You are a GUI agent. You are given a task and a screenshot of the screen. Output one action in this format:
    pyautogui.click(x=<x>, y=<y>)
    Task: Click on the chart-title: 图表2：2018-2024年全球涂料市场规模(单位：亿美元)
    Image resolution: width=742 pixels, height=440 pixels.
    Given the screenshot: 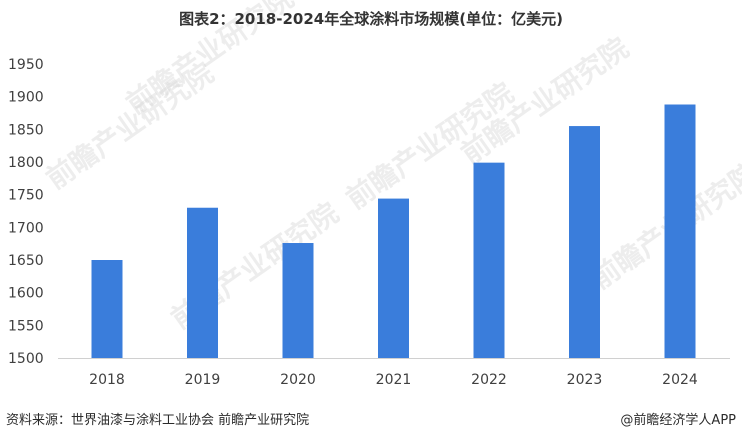 What is the action you would take?
    pyautogui.click(x=371, y=19)
    